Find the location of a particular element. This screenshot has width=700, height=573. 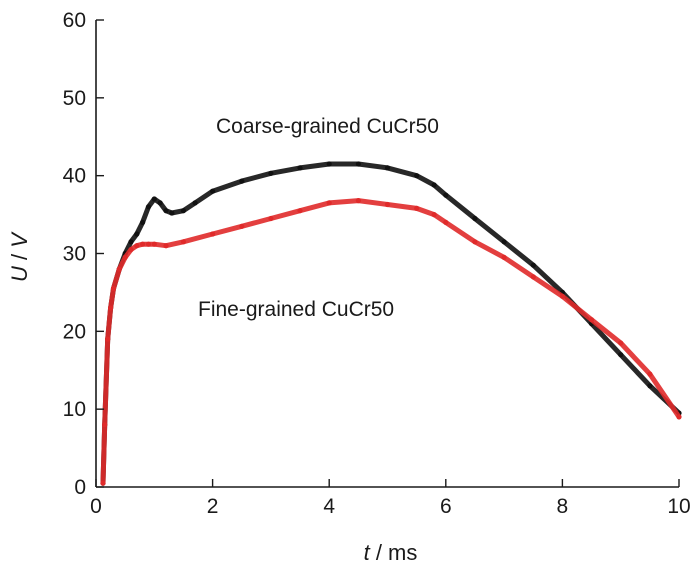

y-axis-label-sep: / is located at coordinates (19, 257).